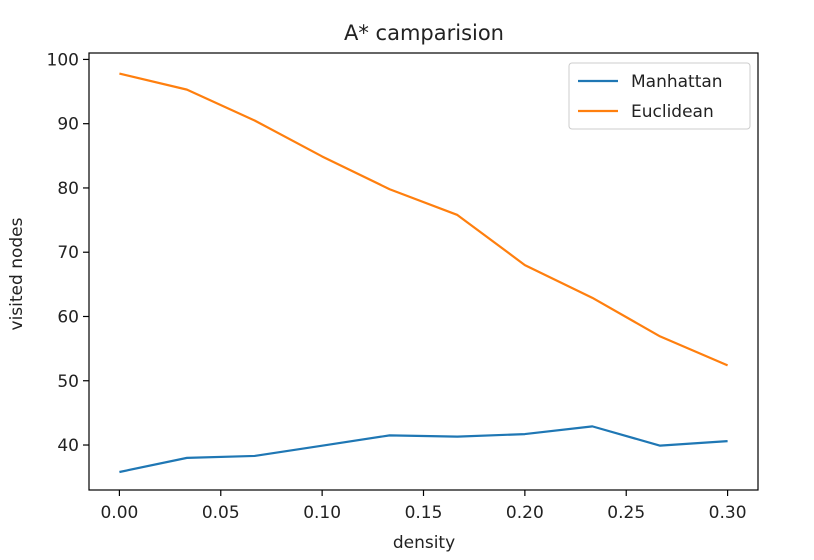 This screenshot has height=560, width=814. I want to click on series-line-manhattan, so click(423, 449).